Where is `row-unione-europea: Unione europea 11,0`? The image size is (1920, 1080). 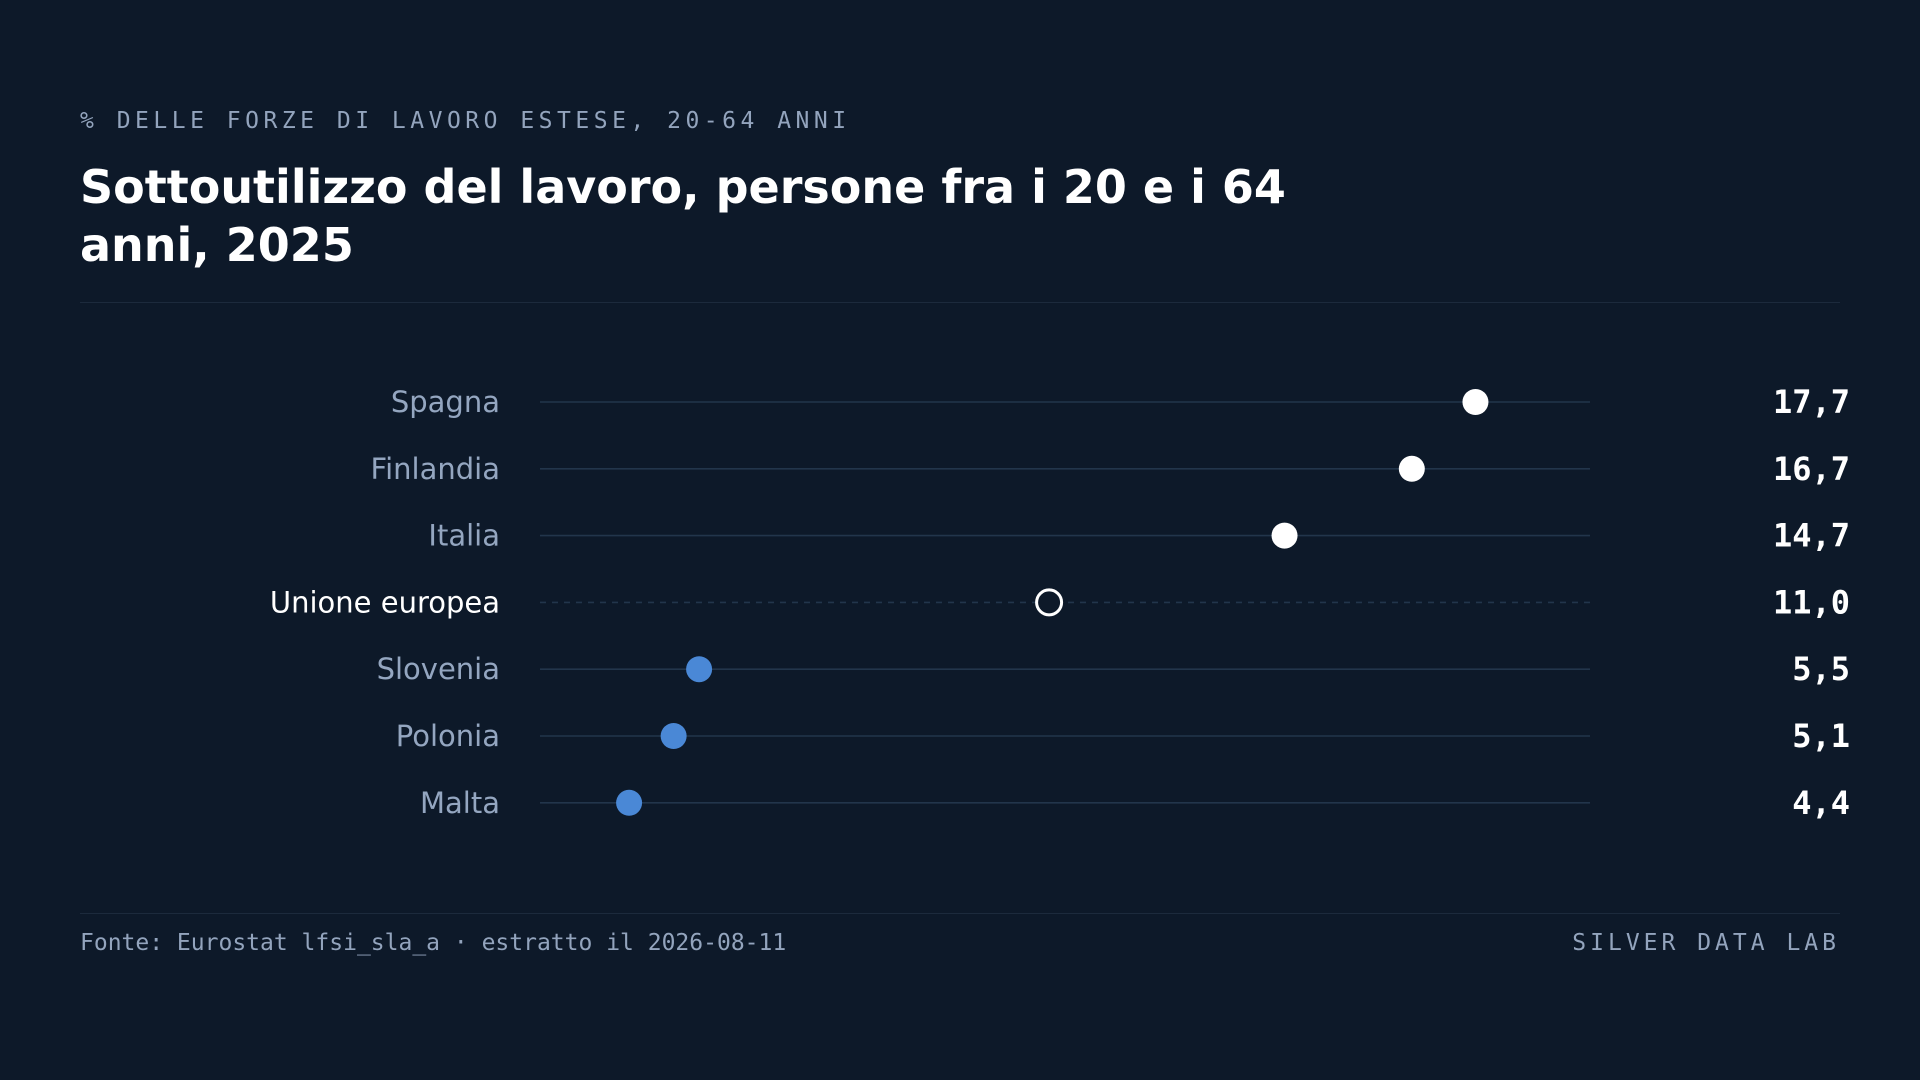
row-unione-europea: Unione europea 11,0 is located at coordinates (1060, 602).